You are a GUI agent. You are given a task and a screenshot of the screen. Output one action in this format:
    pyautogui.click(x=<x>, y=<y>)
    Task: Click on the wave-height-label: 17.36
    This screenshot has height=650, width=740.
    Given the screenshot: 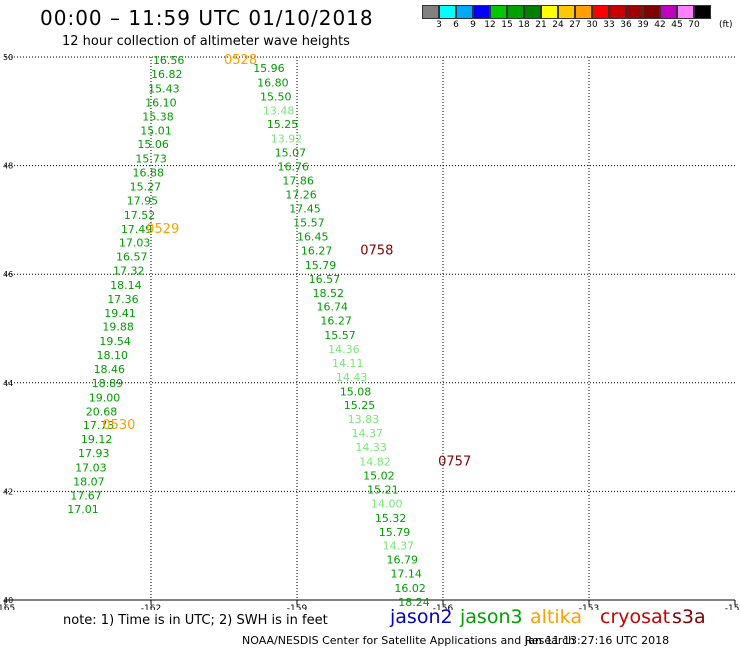 What is the action you would take?
    pyautogui.click(x=123, y=299)
    